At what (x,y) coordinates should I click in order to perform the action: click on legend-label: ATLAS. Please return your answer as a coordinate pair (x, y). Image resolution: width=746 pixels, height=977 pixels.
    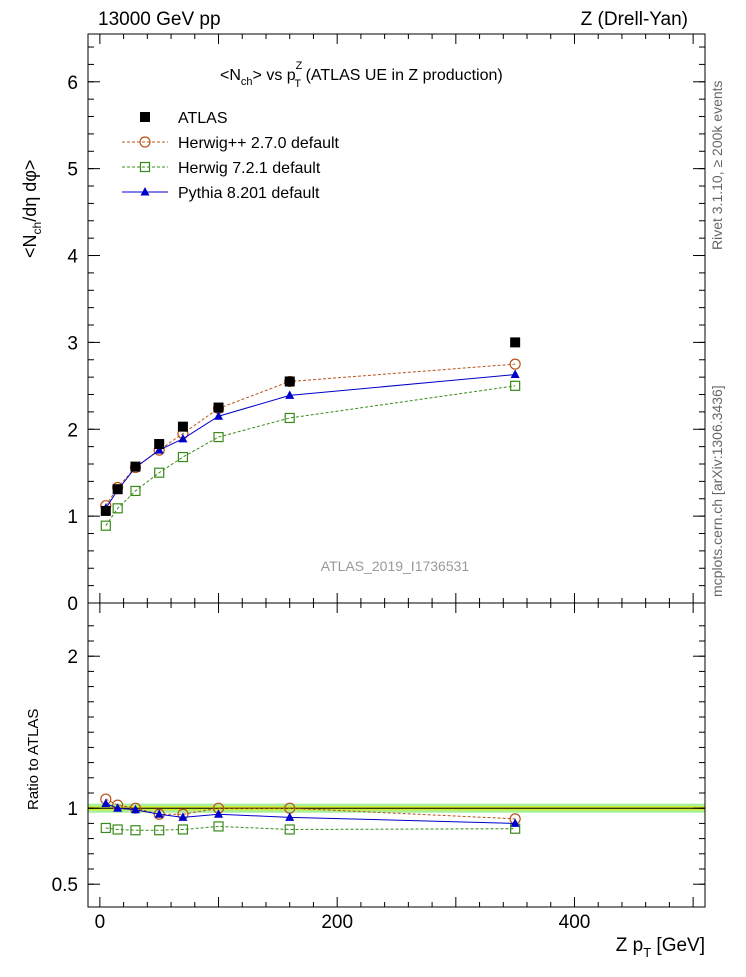
    Looking at the image, I should click on (203, 118).